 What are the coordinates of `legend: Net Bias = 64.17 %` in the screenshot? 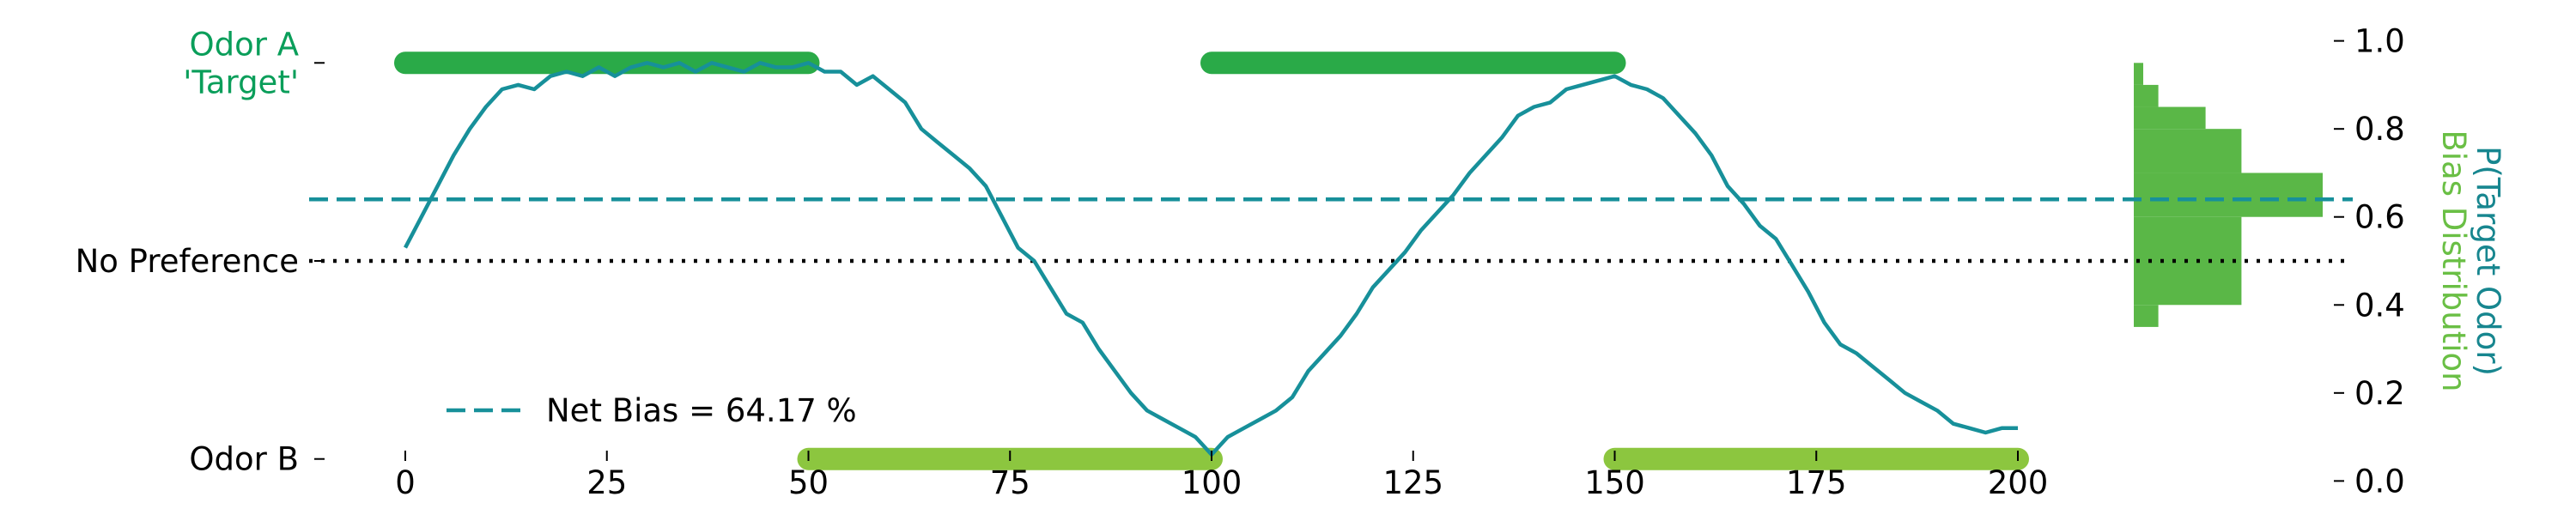 It's located at (652, 410).